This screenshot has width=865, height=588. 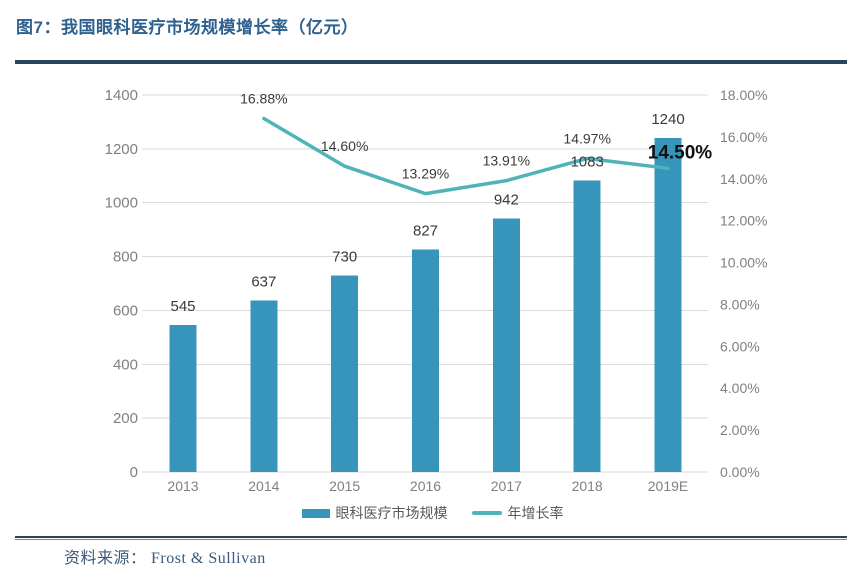 I want to click on bar-2013, so click(x=183, y=398).